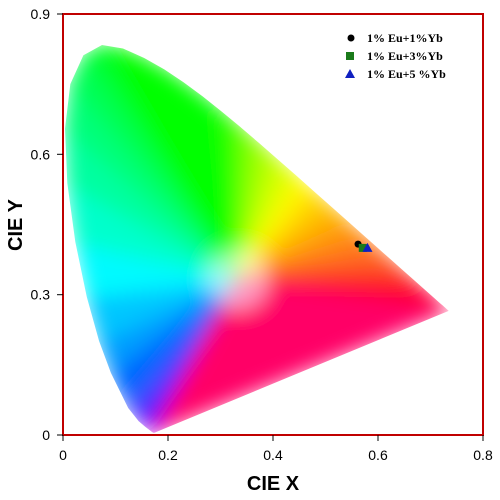  What do you see at coordinates (405, 56) in the screenshot?
I see `legend-label: 1% Eu+3%Yb` at bounding box center [405, 56].